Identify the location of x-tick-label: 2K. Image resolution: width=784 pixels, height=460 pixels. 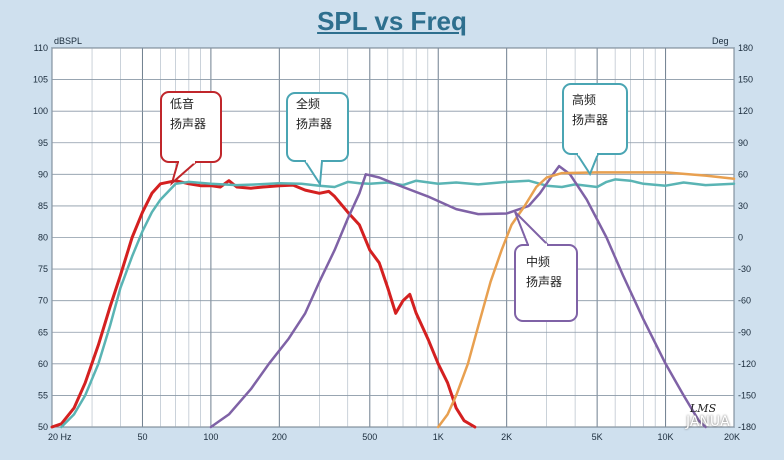
(506, 437).